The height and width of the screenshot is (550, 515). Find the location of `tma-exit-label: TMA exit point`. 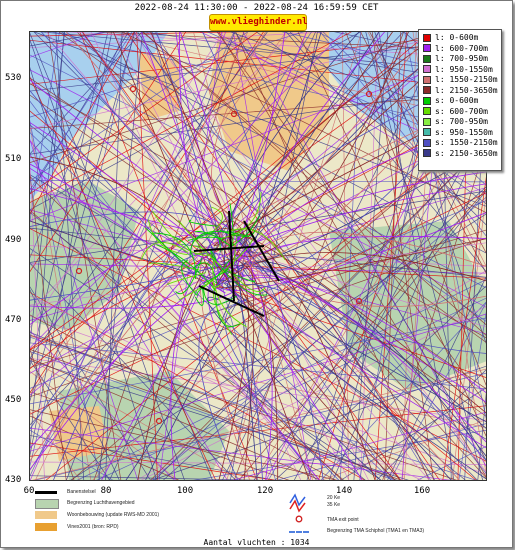

tma-exit-label: TMA exit point is located at coordinates (343, 520).